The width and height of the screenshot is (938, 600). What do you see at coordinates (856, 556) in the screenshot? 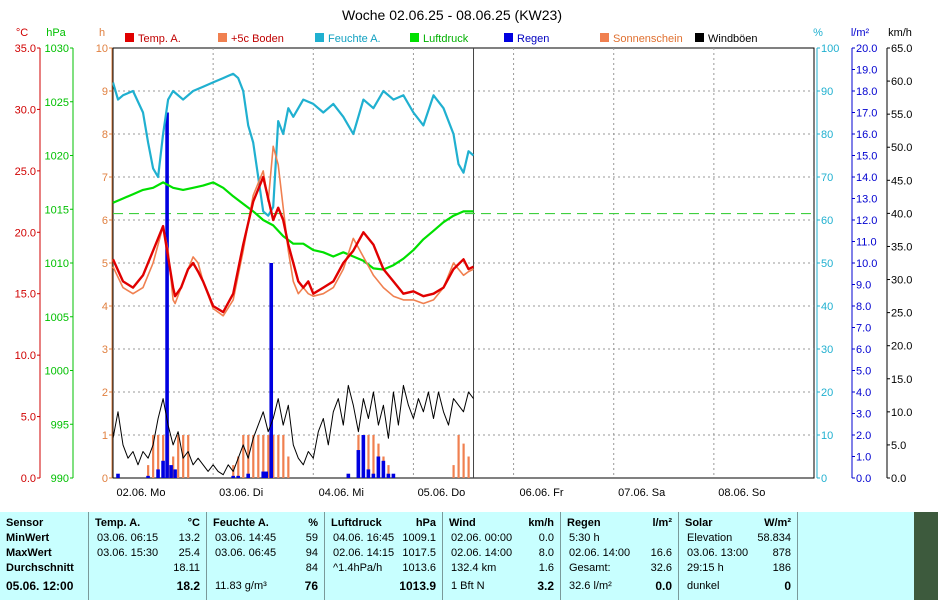
I see `empty-column` at bounding box center [856, 556].